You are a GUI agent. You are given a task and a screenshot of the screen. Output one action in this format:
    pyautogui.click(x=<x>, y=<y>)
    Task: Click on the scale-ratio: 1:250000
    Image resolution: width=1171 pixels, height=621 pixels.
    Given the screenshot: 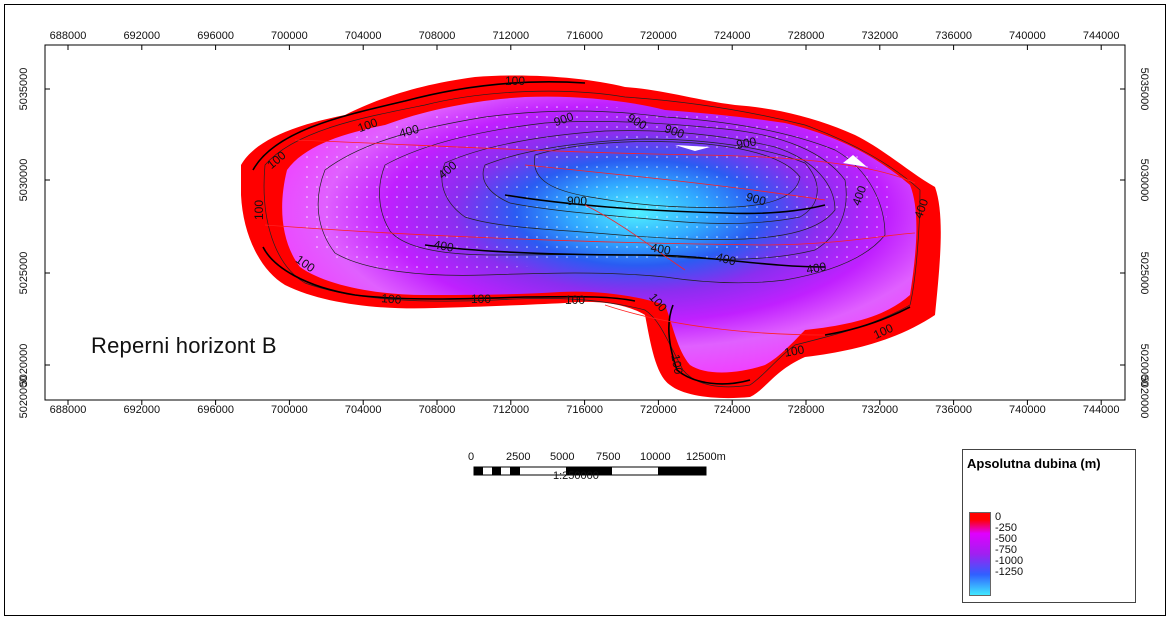 What is the action you would take?
    pyautogui.click(x=576, y=476)
    